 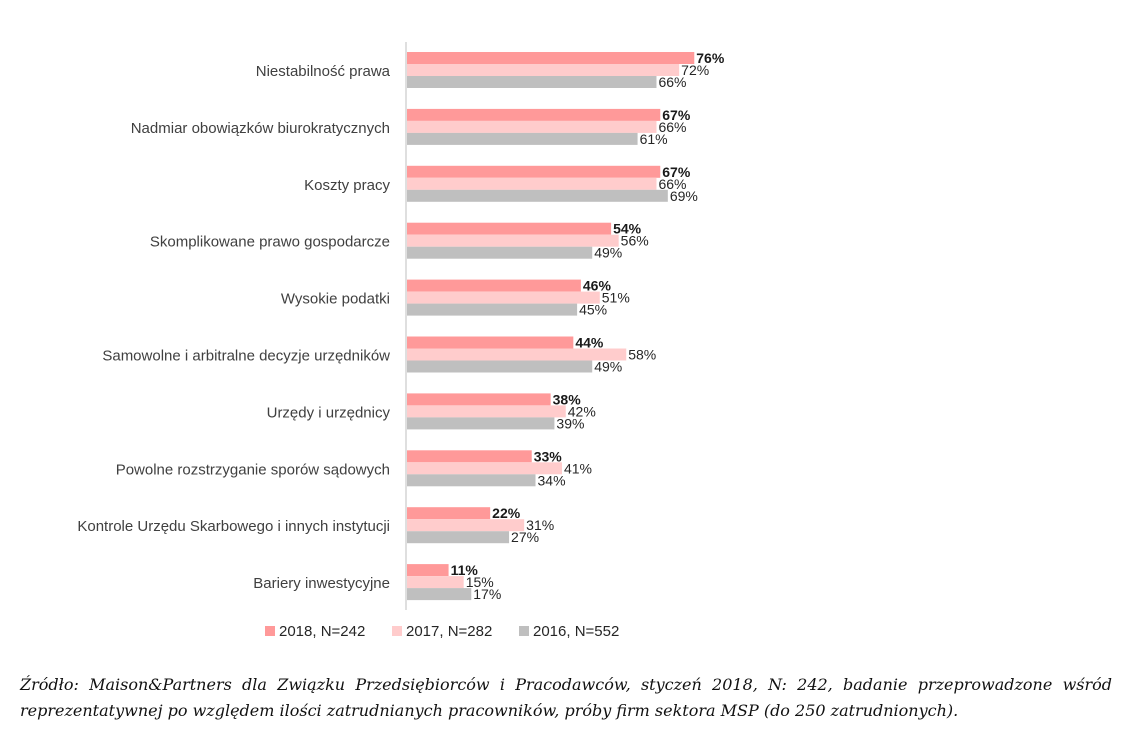 What do you see at coordinates (323, 71) in the screenshot?
I see `category-label: Niestabilność prawa` at bounding box center [323, 71].